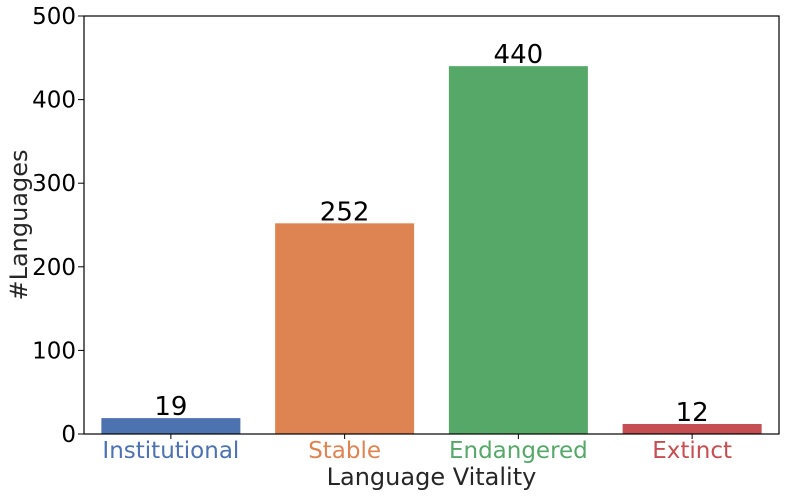 The image size is (789, 496). I want to click on bar-value-label: 19, so click(170, 407).